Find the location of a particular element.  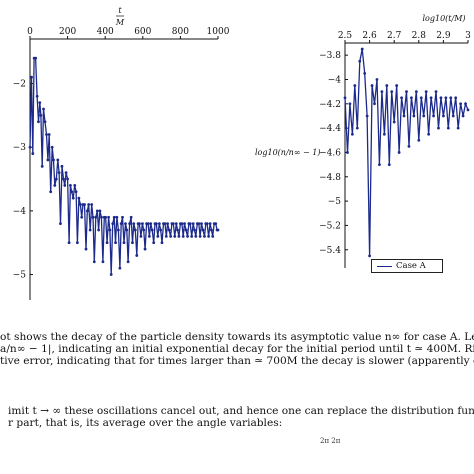

legend-swatch is located at coordinates (384, 266).